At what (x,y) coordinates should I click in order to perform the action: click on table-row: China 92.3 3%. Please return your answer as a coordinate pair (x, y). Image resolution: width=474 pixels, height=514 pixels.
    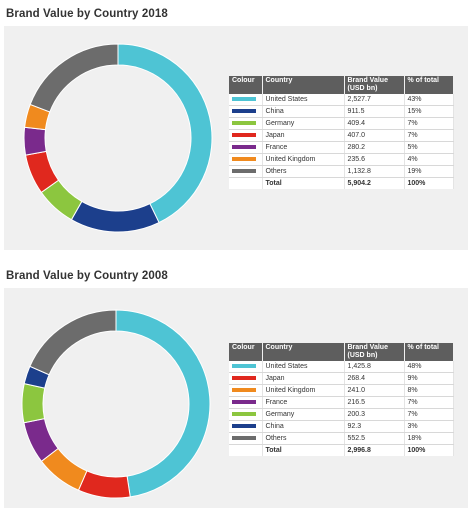
    Looking at the image, I should click on (341, 426).